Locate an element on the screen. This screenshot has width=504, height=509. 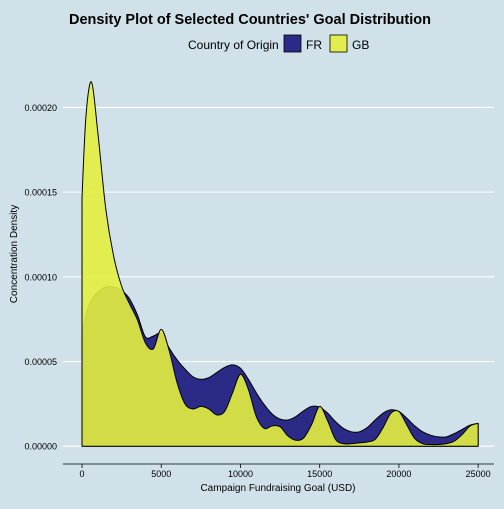
x-tick-label: 15000 is located at coordinates (319, 474).